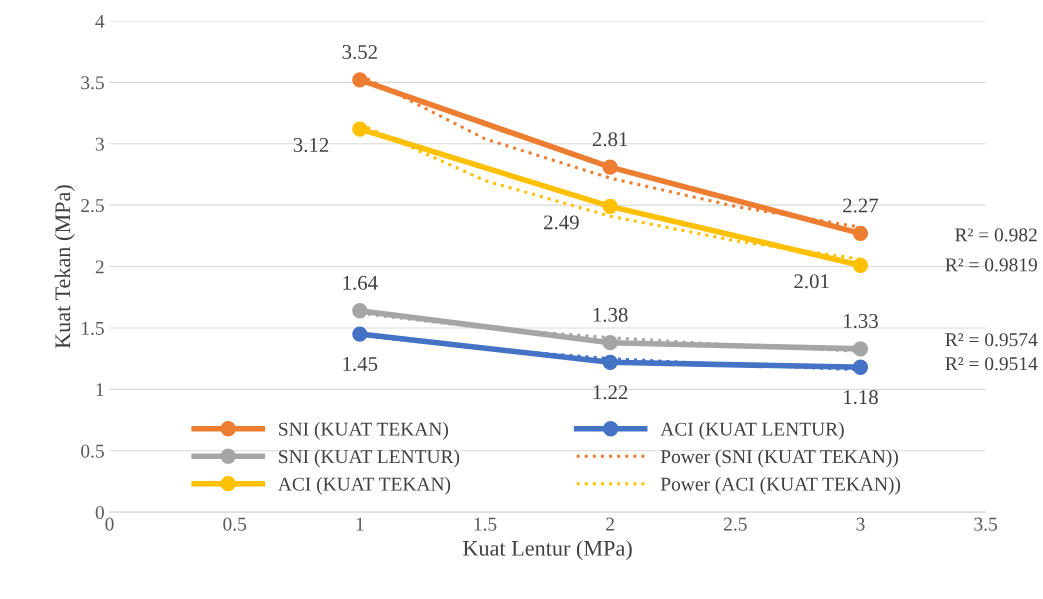 The width and height of the screenshot is (1043, 599). What do you see at coordinates (991, 265) in the screenshot?
I see `annotation: R² = 0.9819` at bounding box center [991, 265].